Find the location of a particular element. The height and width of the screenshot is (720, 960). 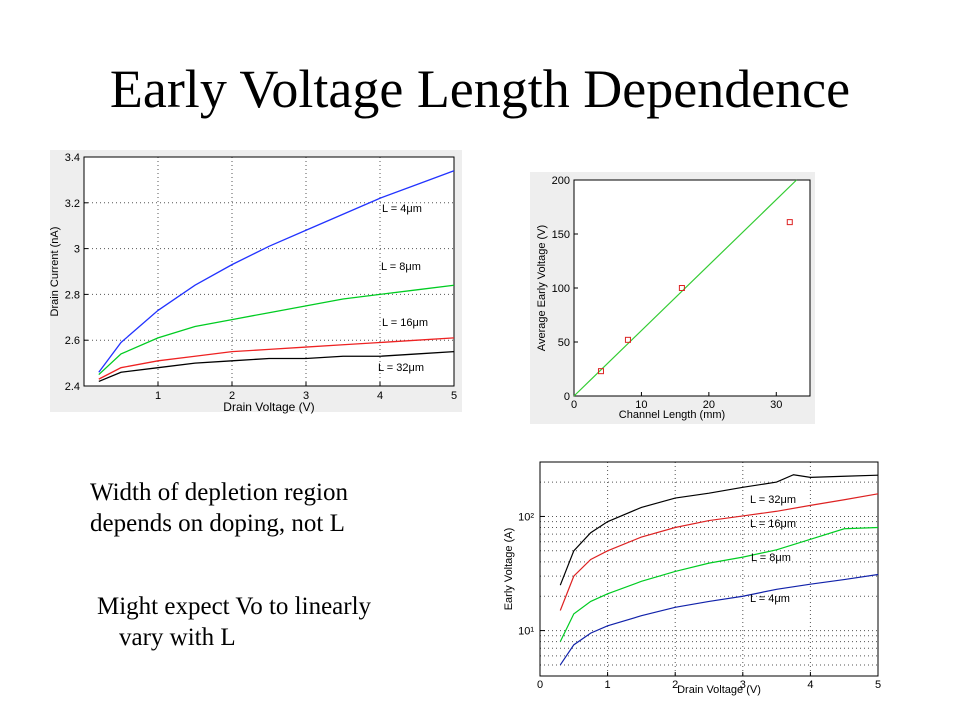

note-linear-line2: vary with L is located at coordinates (177, 637).